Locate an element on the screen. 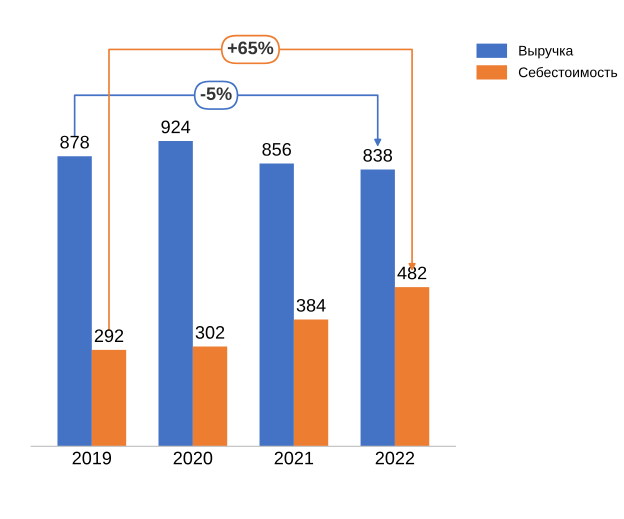 The image size is (624, 519). x-tick-label: 2021 is located at coordinates (294, 458).